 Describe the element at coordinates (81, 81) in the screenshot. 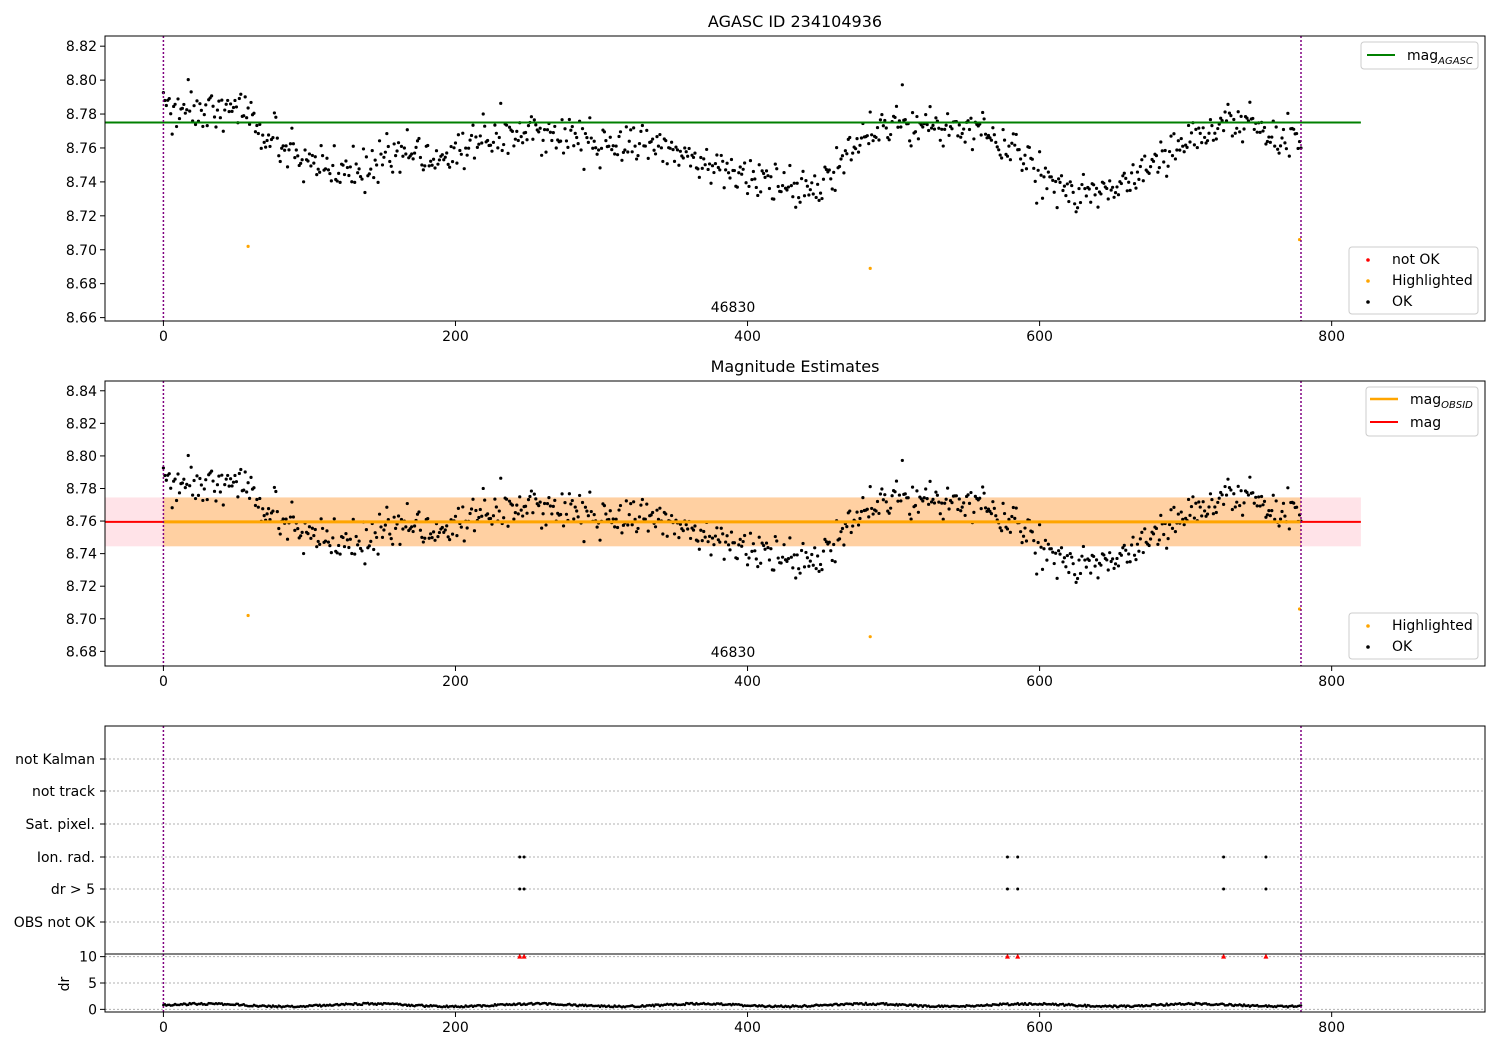

I see `y-tick-label: 8.80` at that location.